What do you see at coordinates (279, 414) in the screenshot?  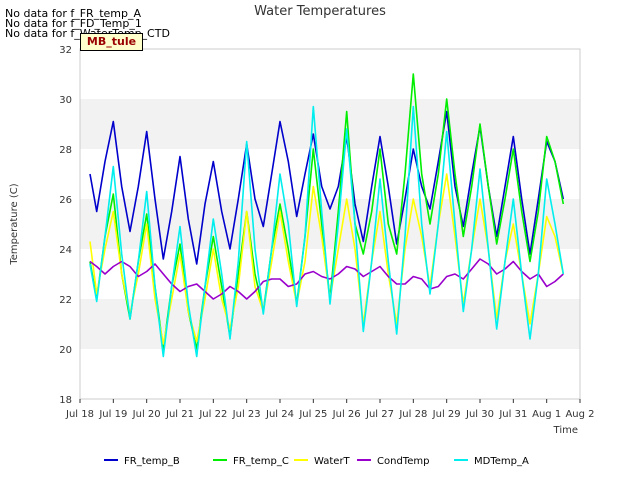 I see `x-tick-label: Jul 24` at bounding box center [279, 414].